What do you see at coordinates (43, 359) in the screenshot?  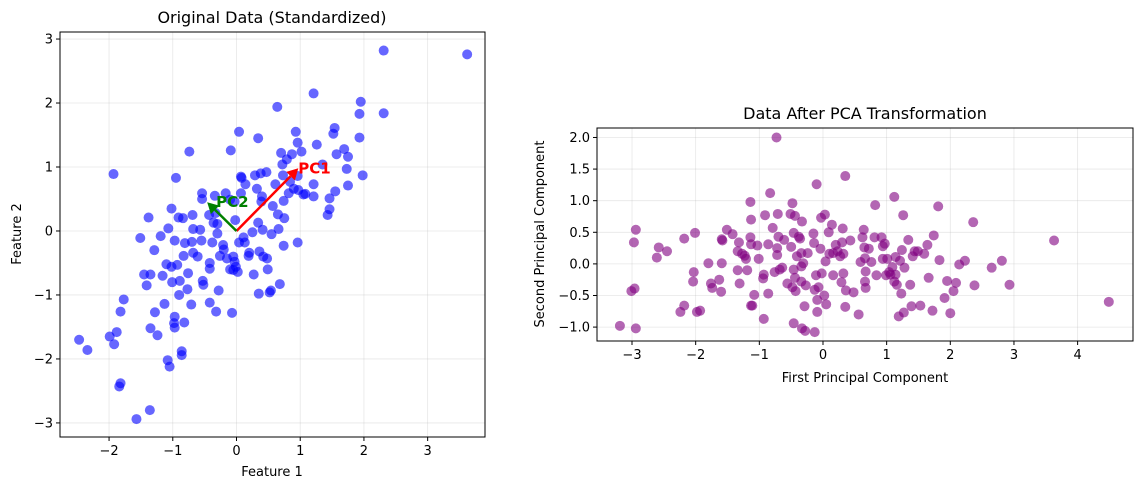 I see `left-y-tick-label: −2` at bounding box center [43, 359].